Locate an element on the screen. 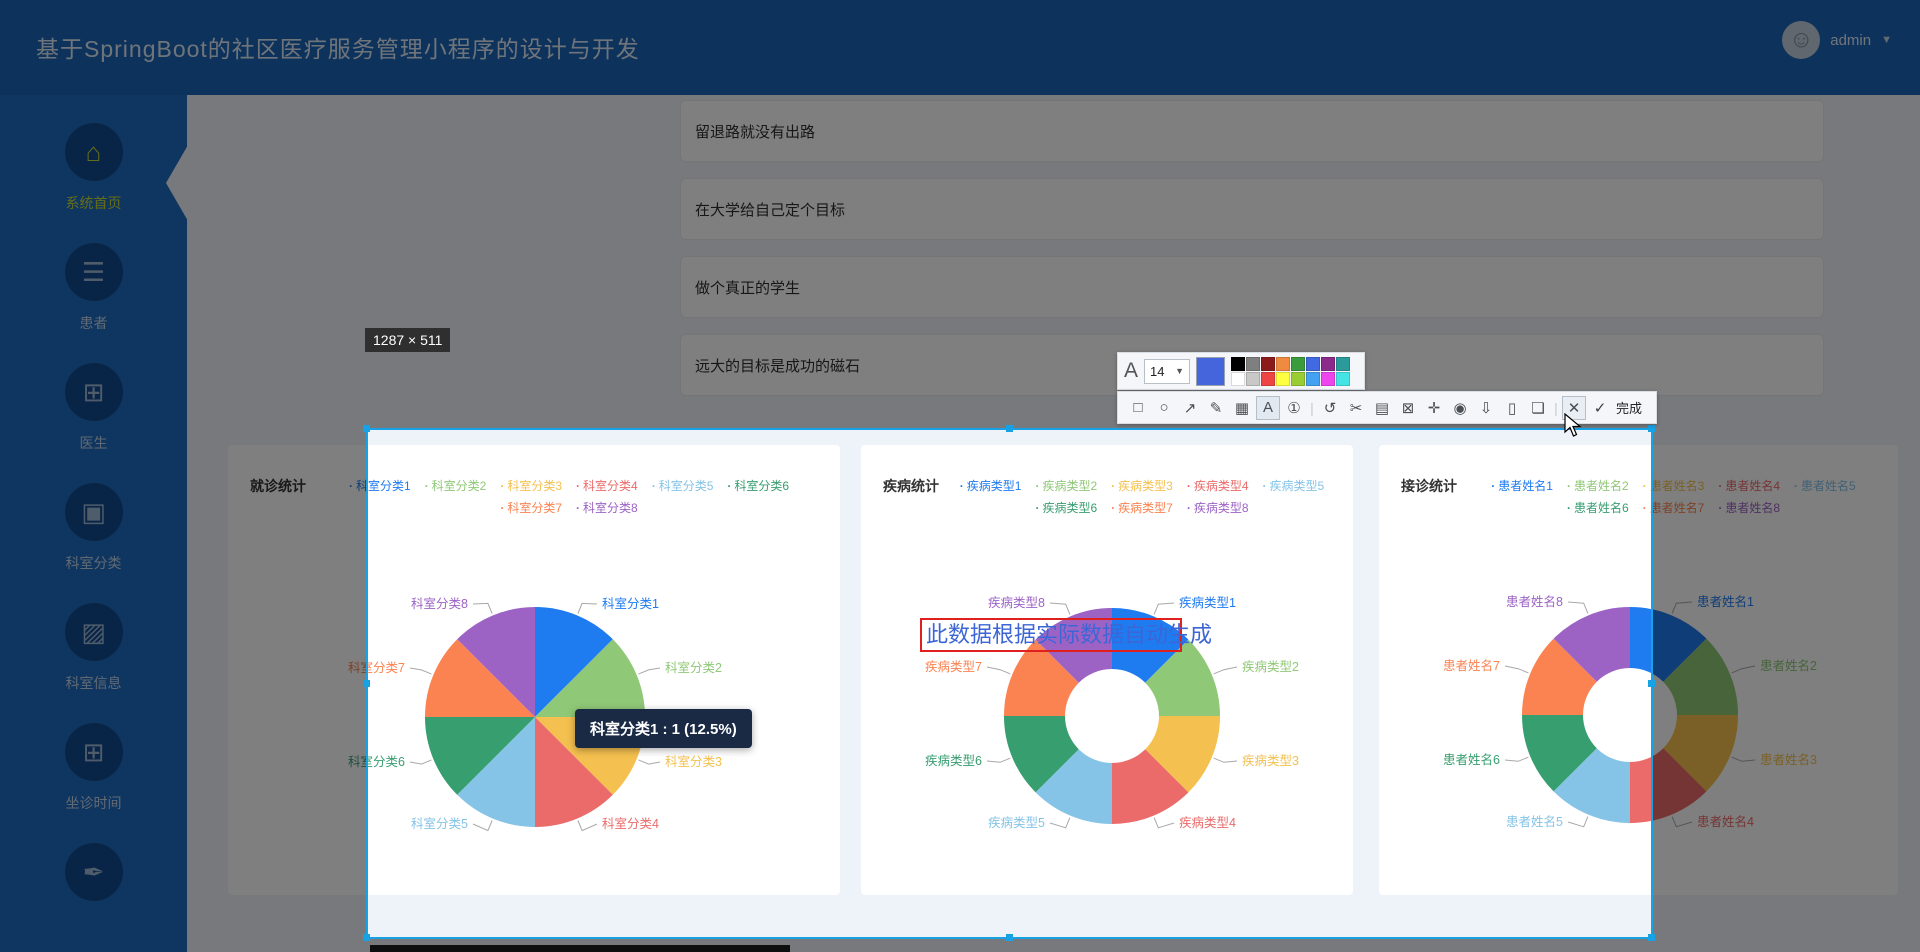 The width and height of the screenshot is (1920, 952). download-tool-icon: ⇩ is located at coordinates (1486, 408).